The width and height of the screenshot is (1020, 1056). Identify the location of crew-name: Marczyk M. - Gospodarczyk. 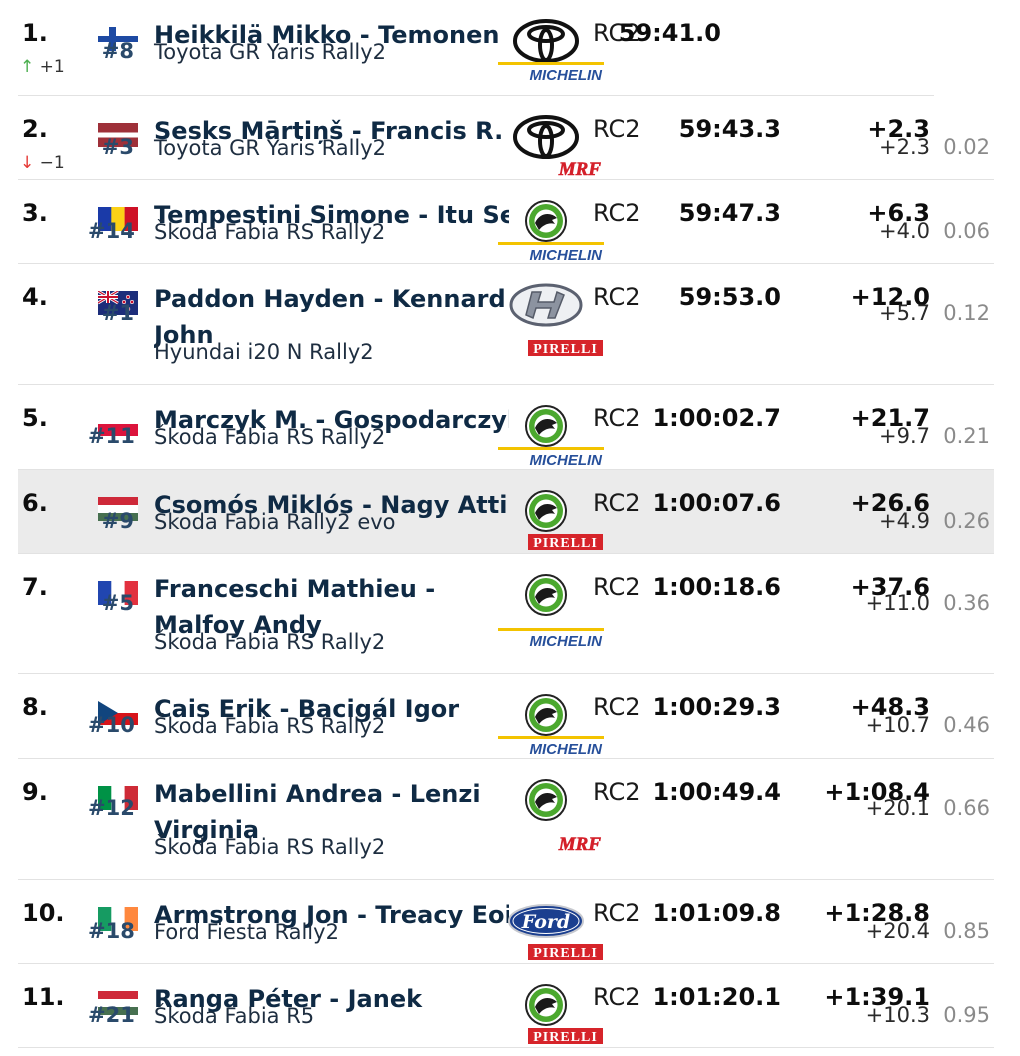
(331, 420).